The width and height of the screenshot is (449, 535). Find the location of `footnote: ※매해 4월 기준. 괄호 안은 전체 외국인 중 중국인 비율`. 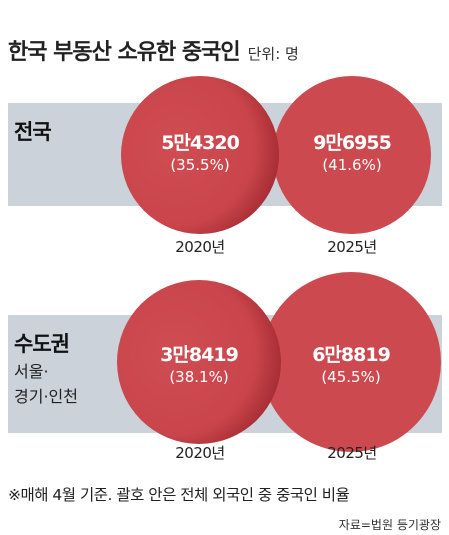

footnote: ※매해 4월 기준. 괄호 안은 전체 외국인 중 중국인 비율 is located at coordinates (179, 495).